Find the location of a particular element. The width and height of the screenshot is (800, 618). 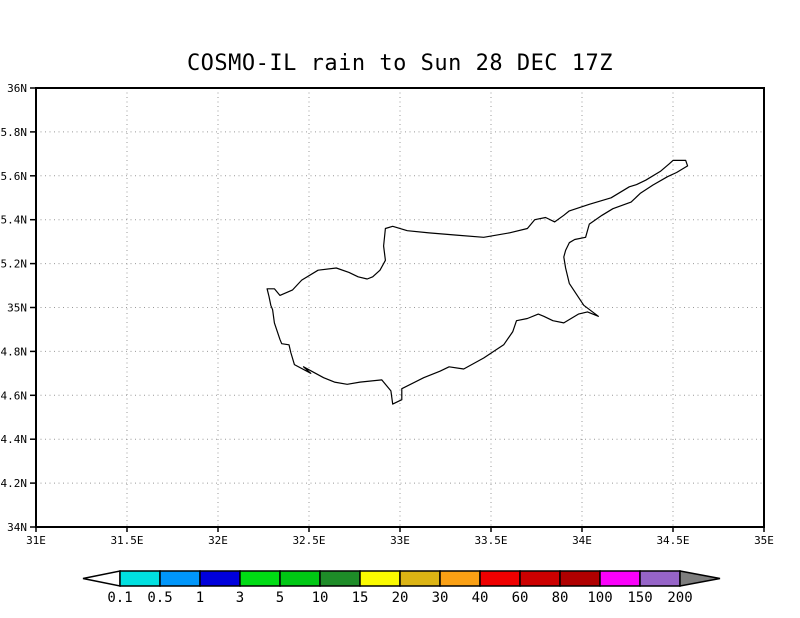

colorbar-label: 40 is located at coordinates (480, 598).